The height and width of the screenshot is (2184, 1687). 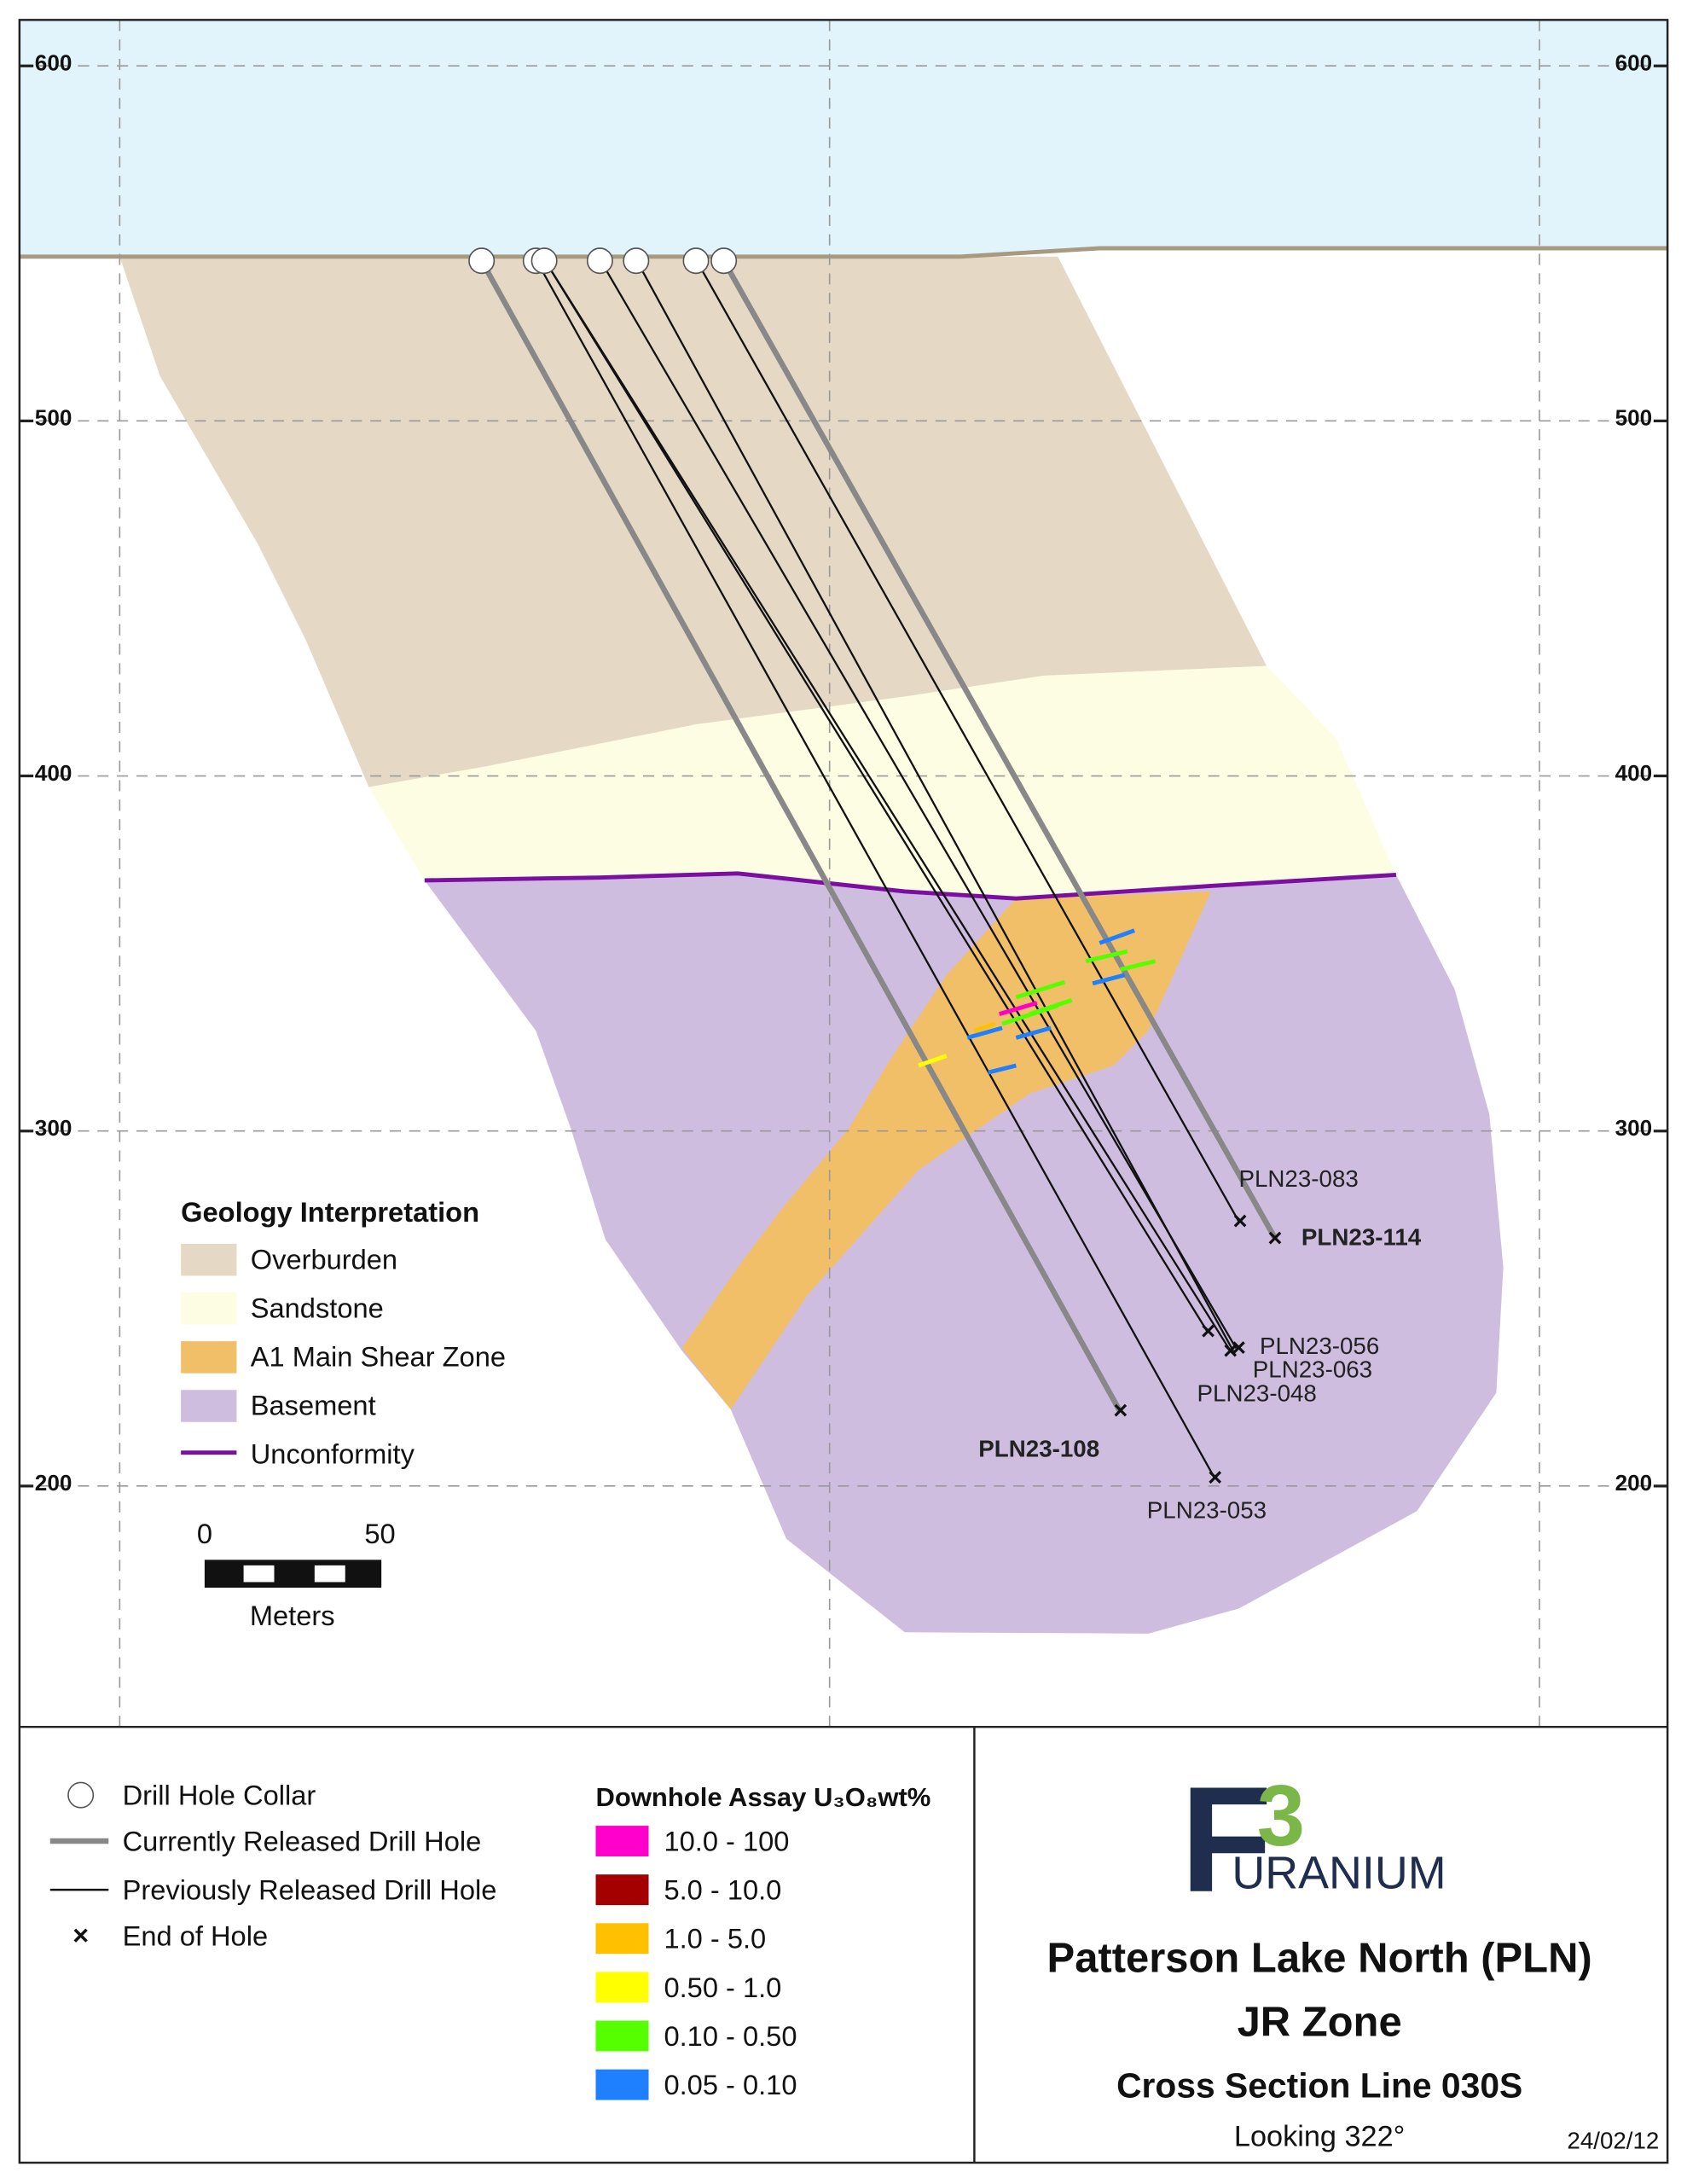 What do you see at coordinates (1226, 1840) in the screenshot?
I see `logo-mark: F` at bounding box center [1226, 1840].